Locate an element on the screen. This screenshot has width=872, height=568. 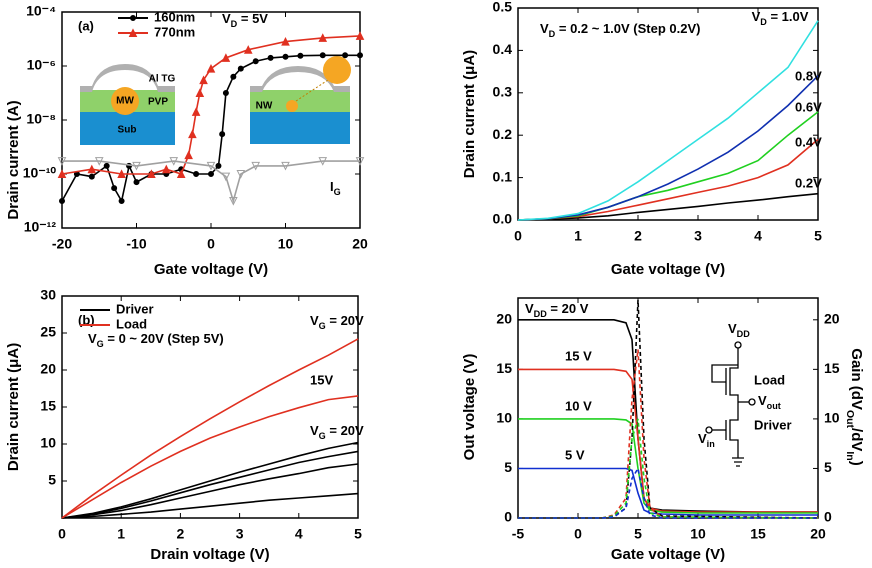
y2-axis-label: Gain (dVOut/dVIn) is located at coordinates (854, 406).